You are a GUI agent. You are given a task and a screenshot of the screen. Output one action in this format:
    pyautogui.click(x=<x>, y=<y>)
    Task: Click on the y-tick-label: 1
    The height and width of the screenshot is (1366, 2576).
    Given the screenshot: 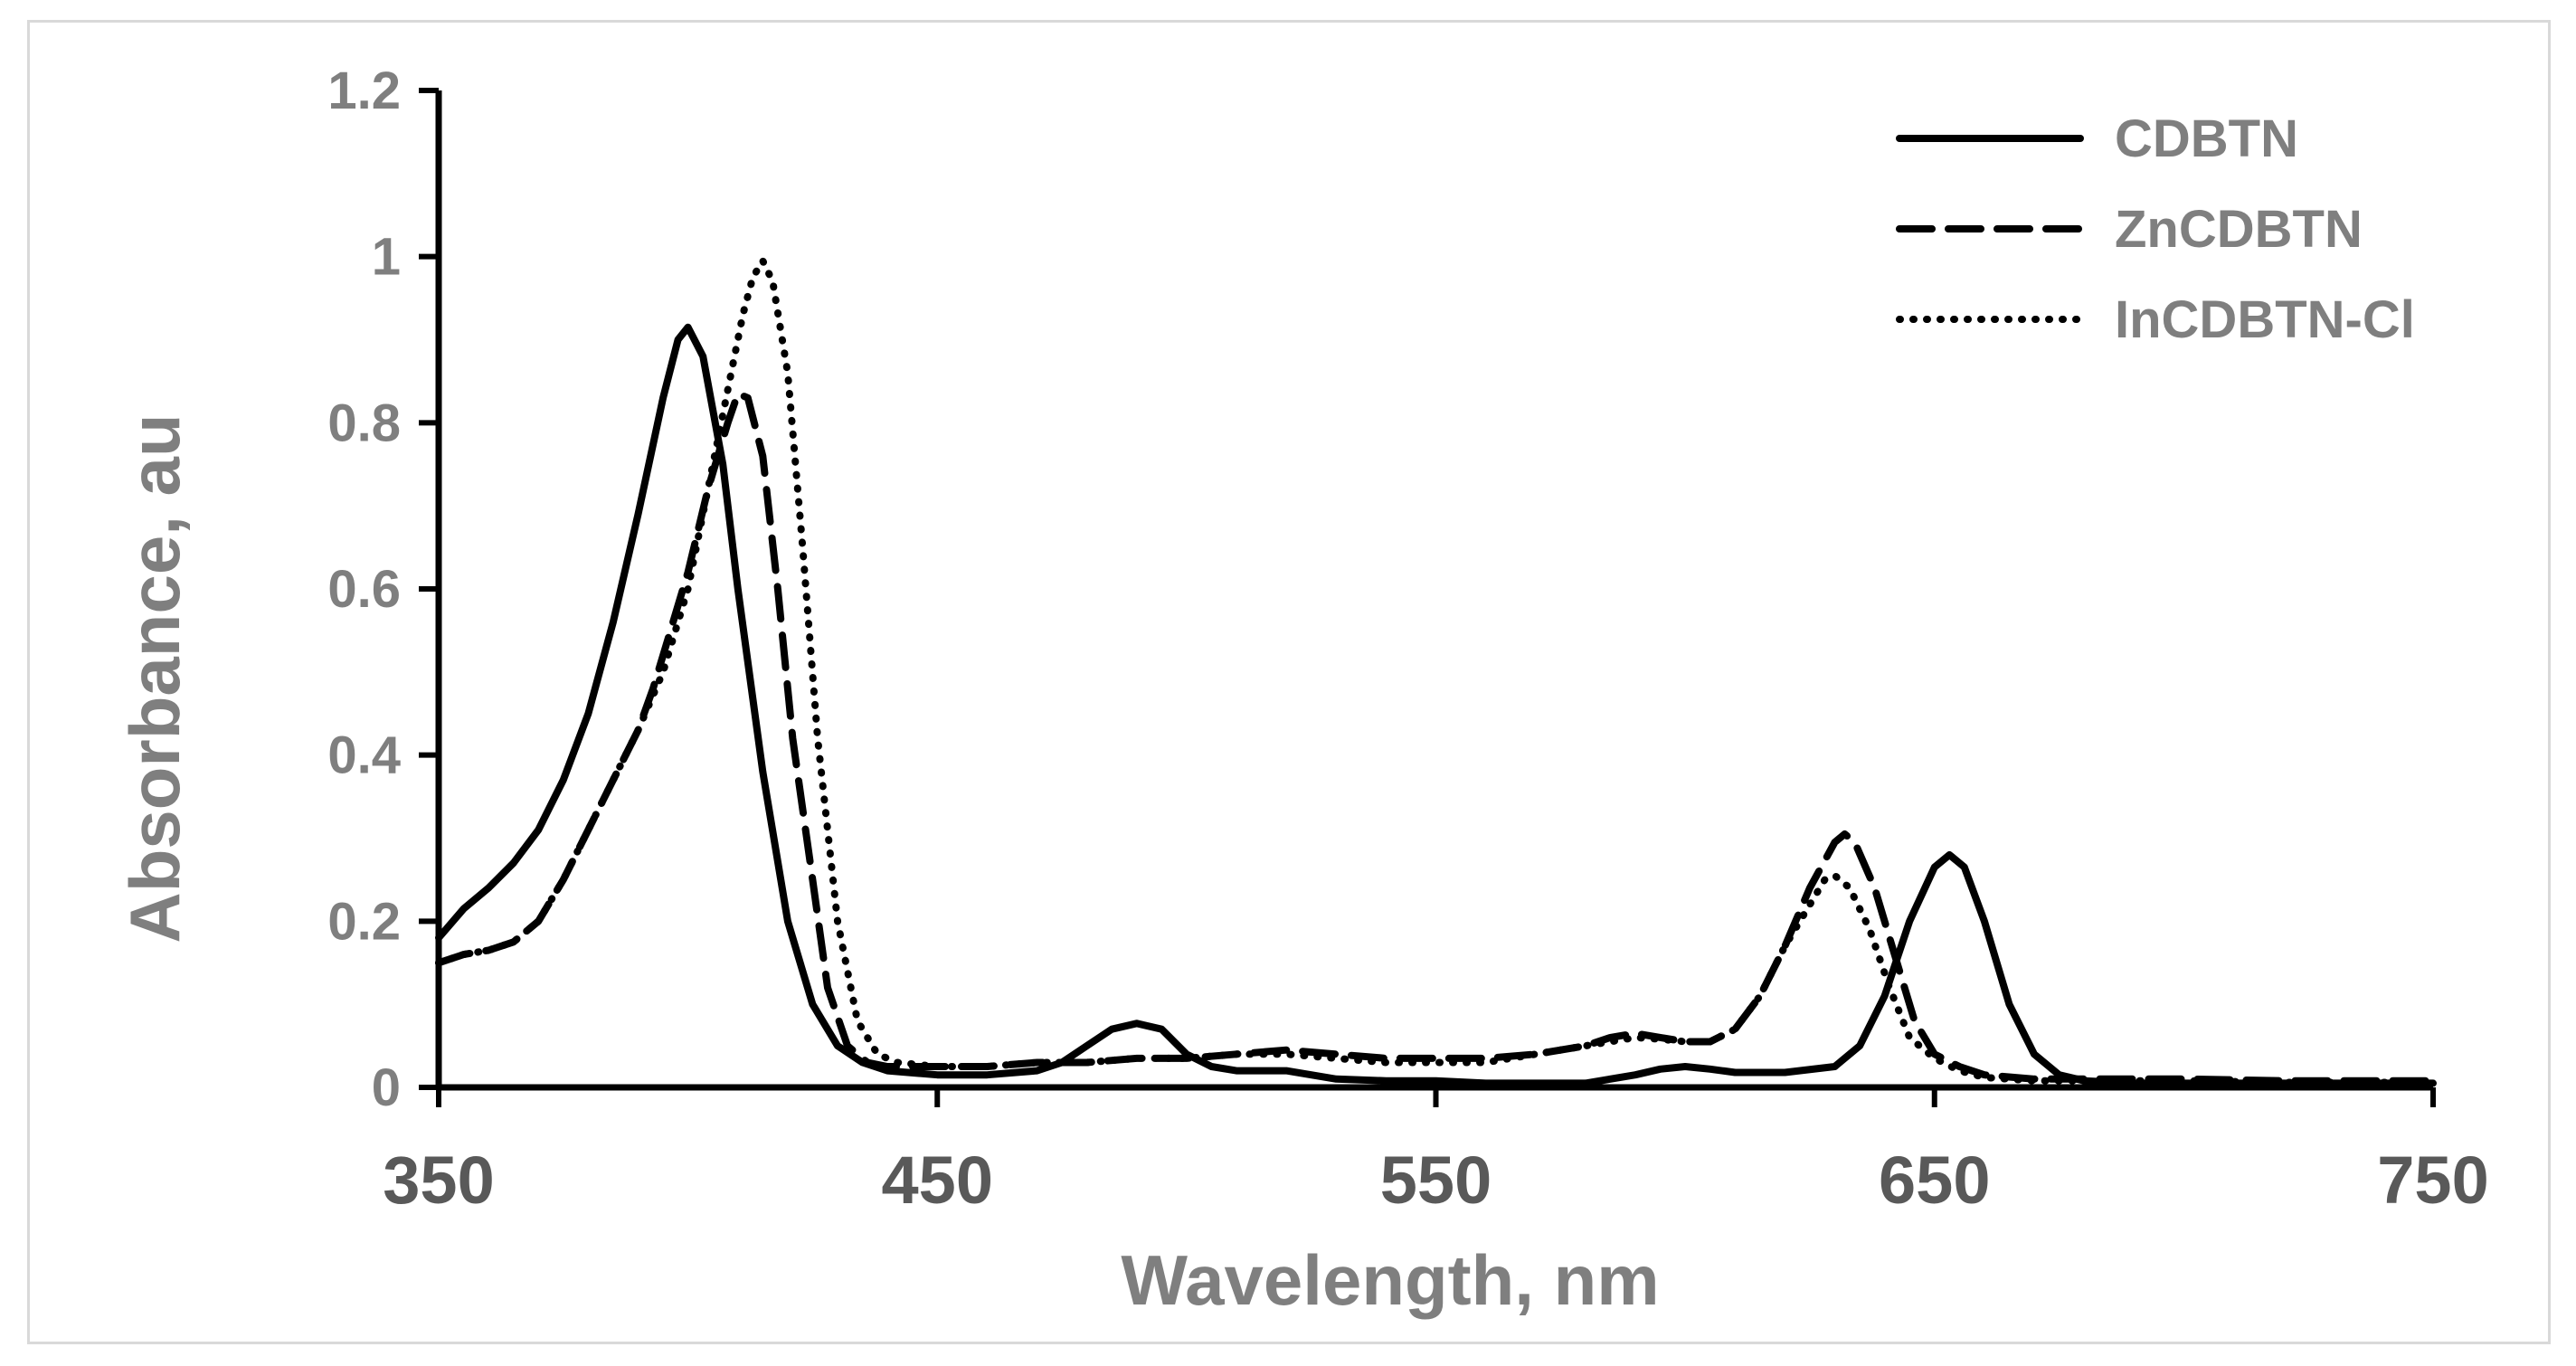 What is the action you would take?
    pyautogui.click(x=387, y=257)
    